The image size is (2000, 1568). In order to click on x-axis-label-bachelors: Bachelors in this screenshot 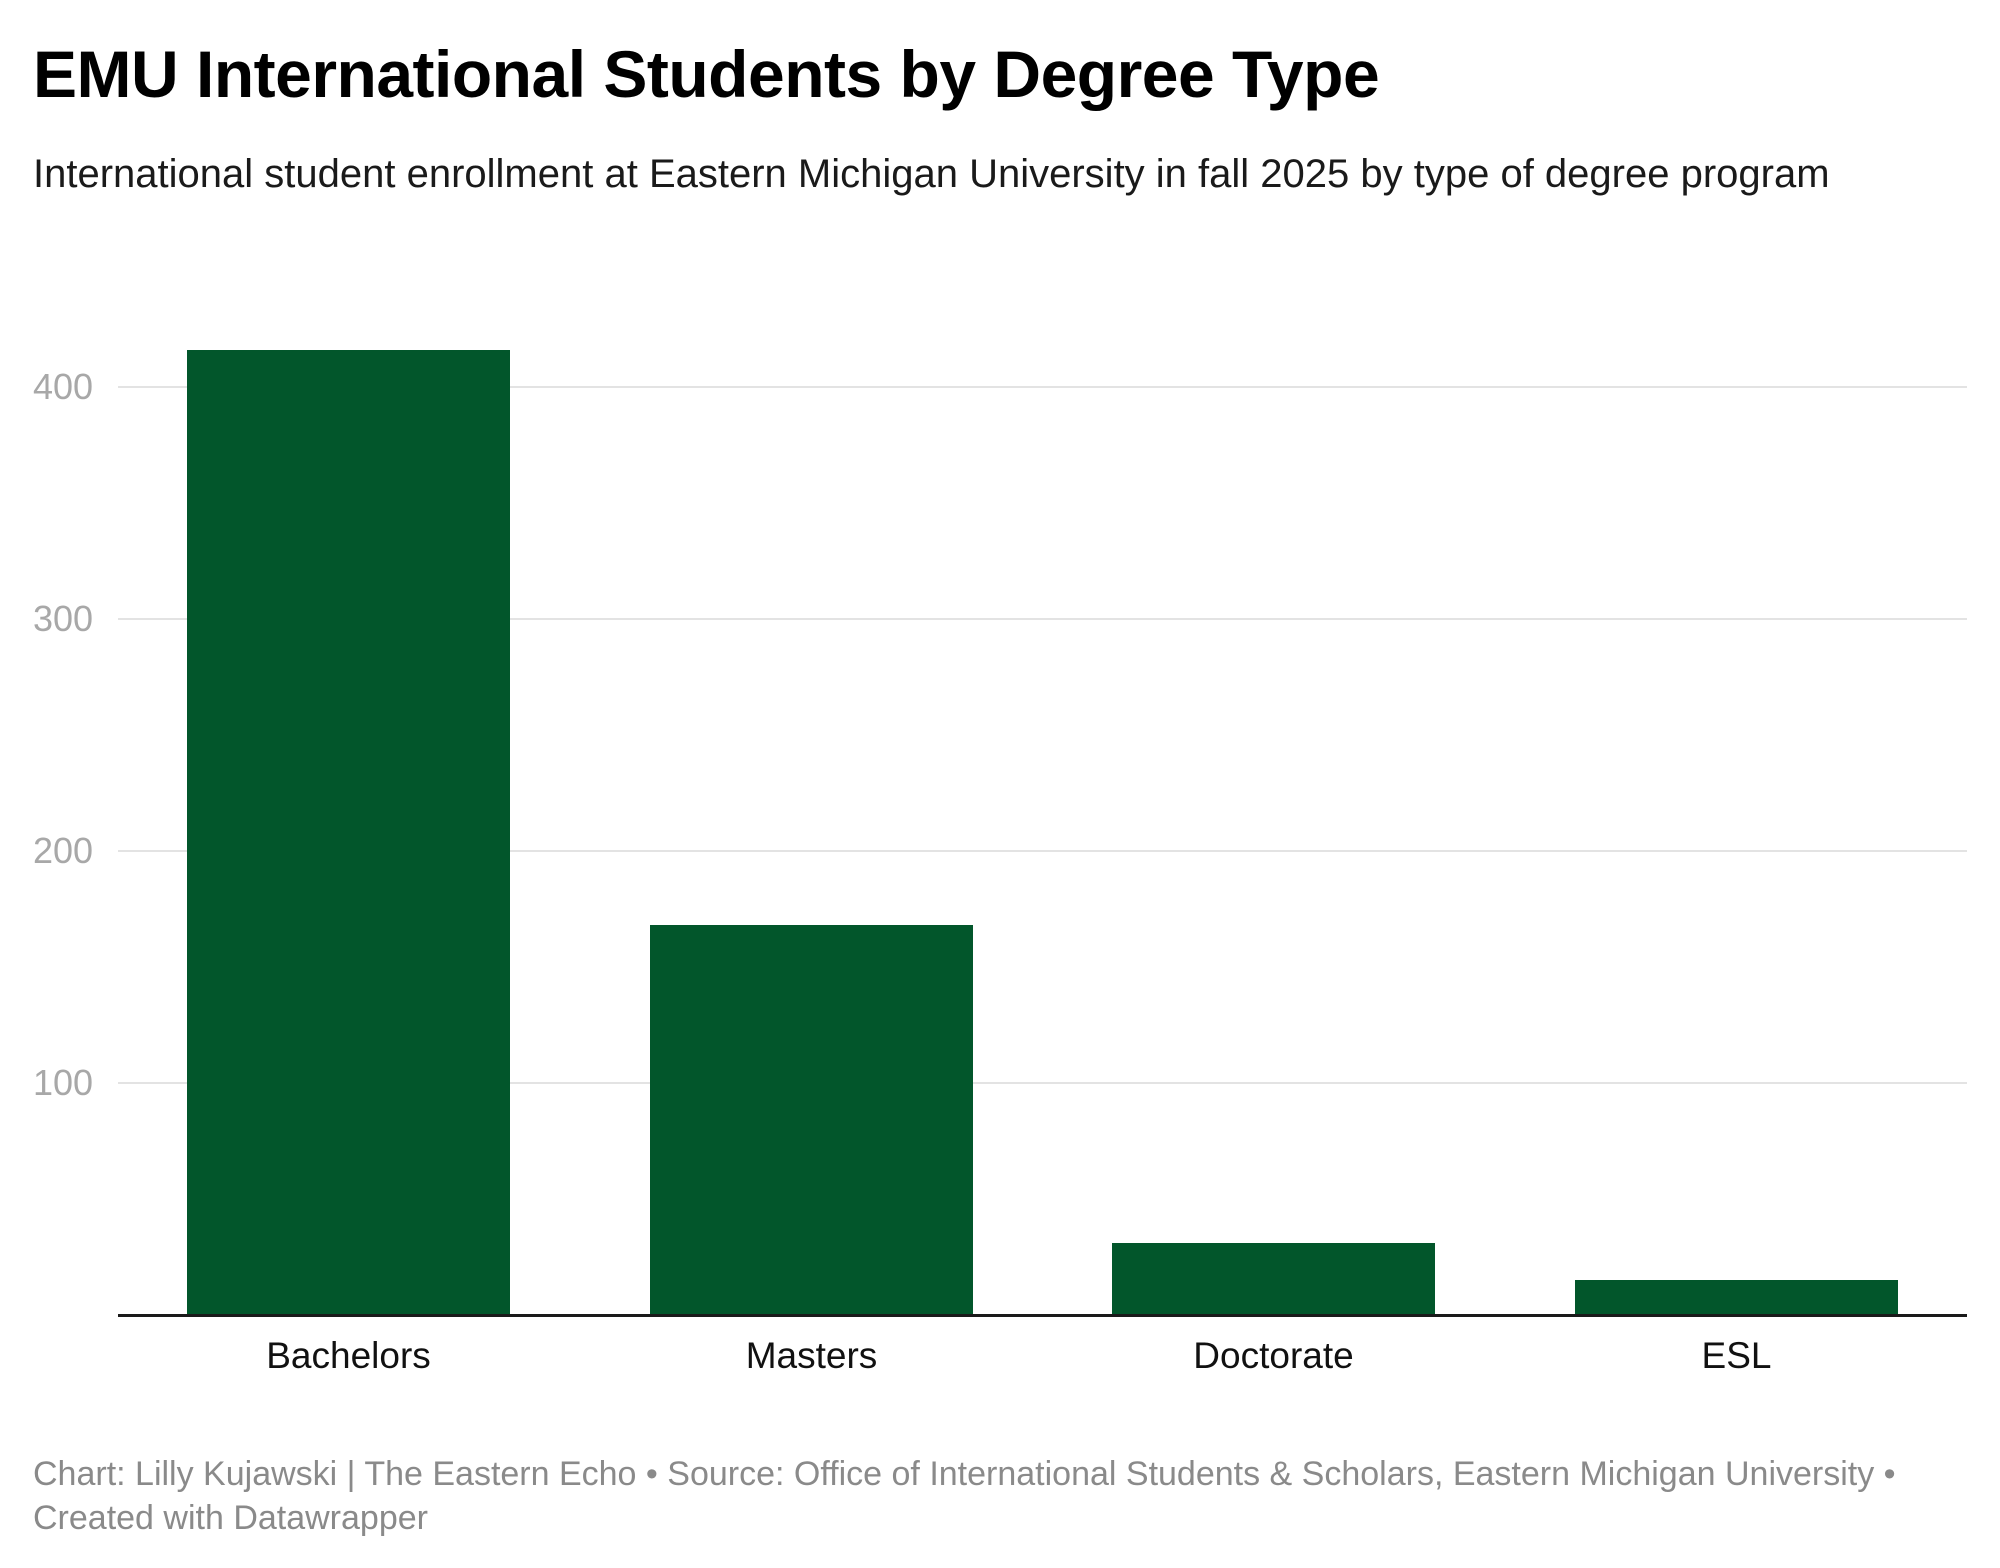, I will do `click(348, 1355)`.